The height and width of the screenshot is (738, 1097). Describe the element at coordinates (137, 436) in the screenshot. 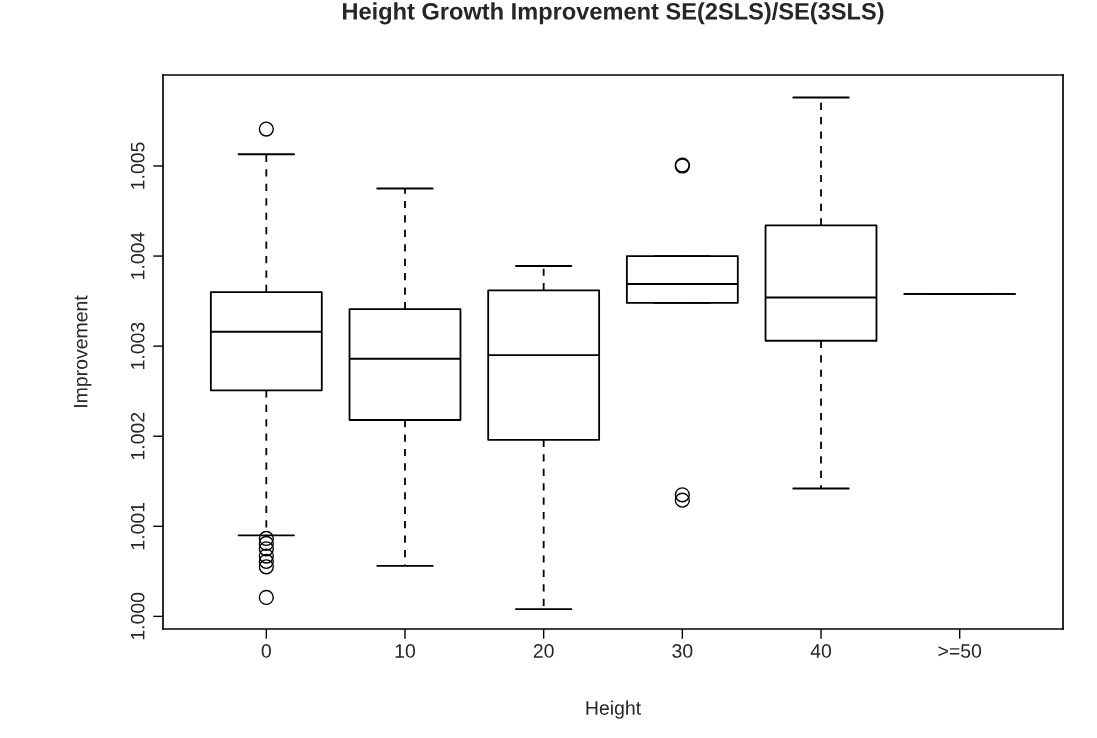

I see `y-tick-label: 1.002` at that location.